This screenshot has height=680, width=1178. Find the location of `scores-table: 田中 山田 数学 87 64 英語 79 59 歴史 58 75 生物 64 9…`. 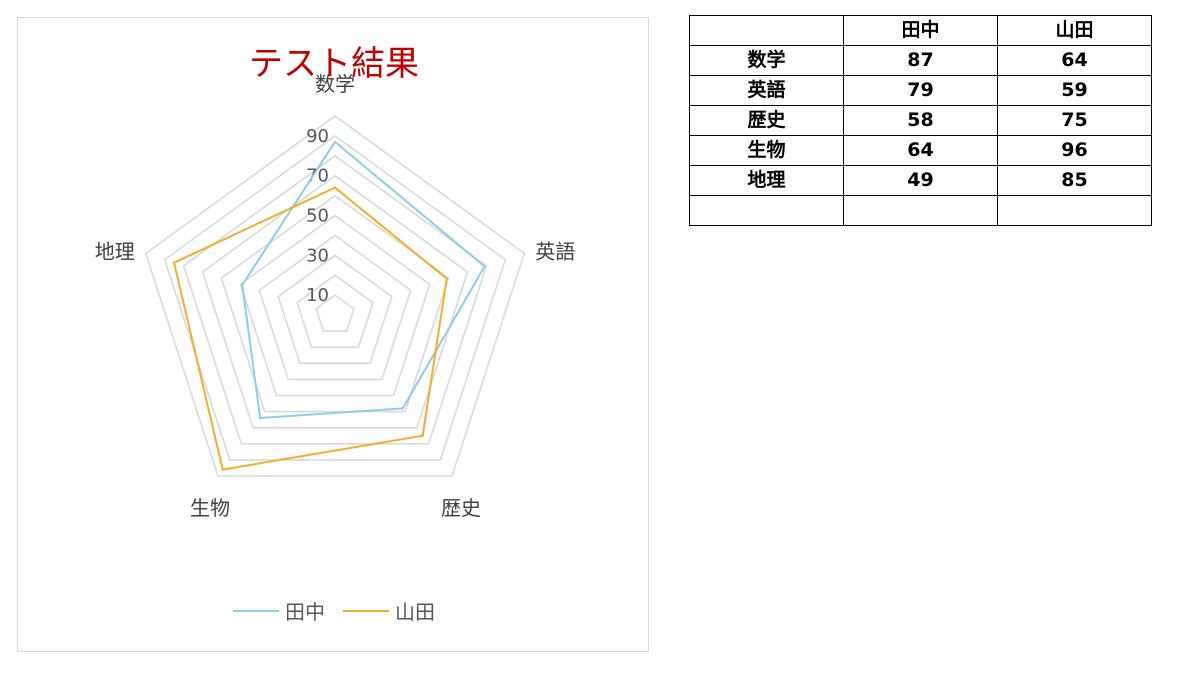

scores-table: 田中 山田 数学 87 64 英語 79 59 歴史 58 75 生物 64 9… is located at coordinates (920, 120).